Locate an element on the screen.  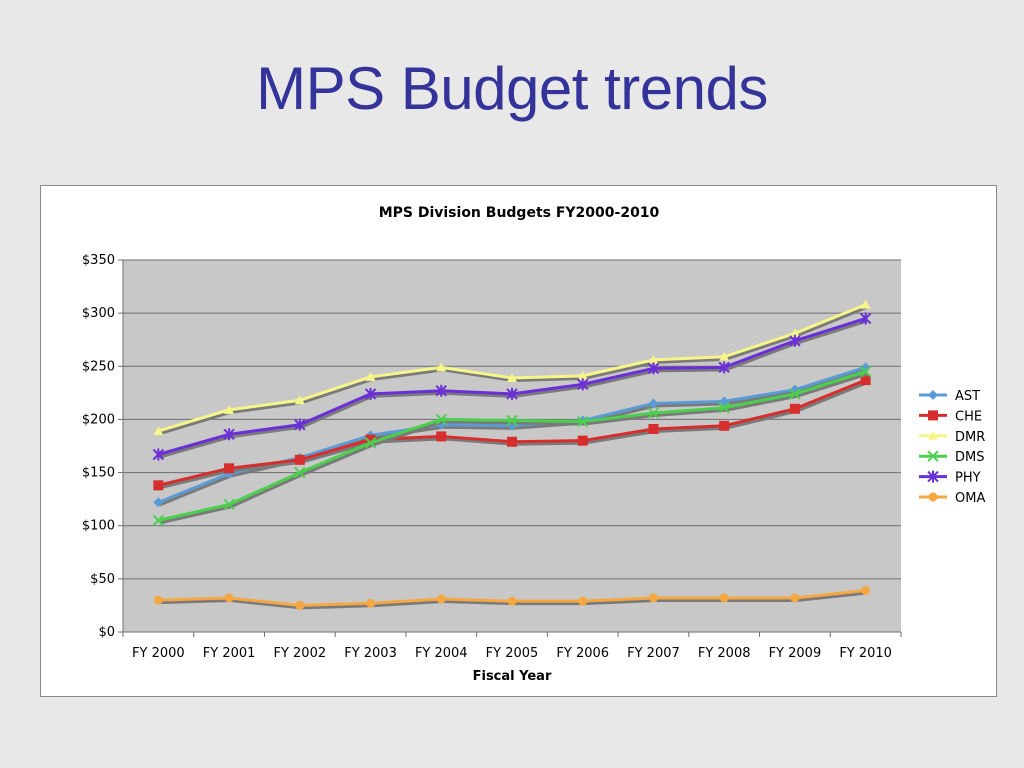
x-tick-label: FY 2007 is located at coordinates (653, 653).